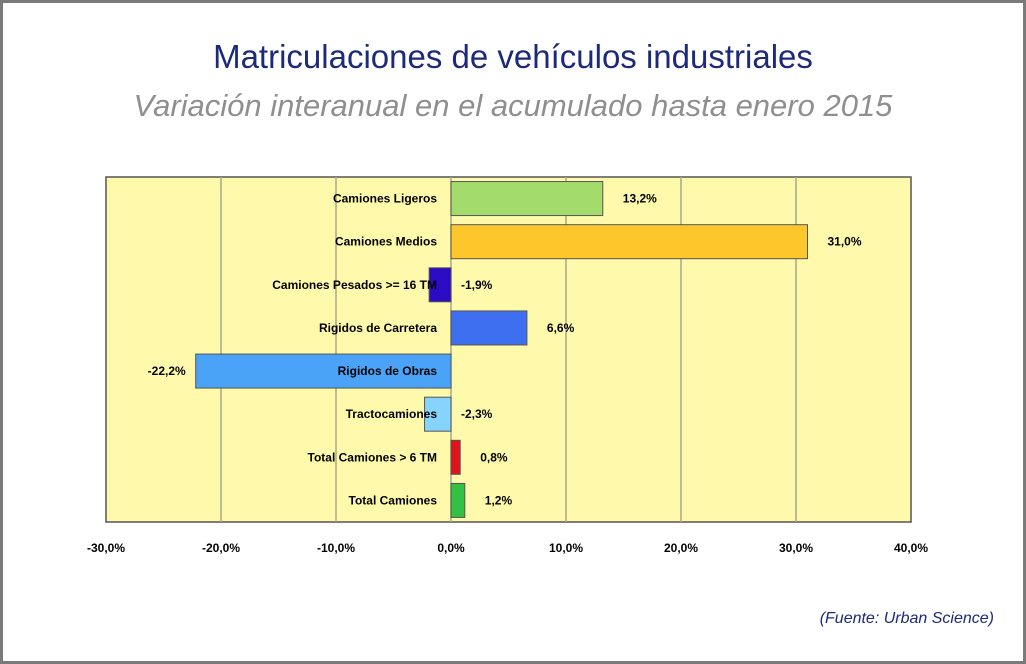 This screenshot has height=664, width=1026. I want to click on x-tick-label: -20,0%, so click(221, 548).